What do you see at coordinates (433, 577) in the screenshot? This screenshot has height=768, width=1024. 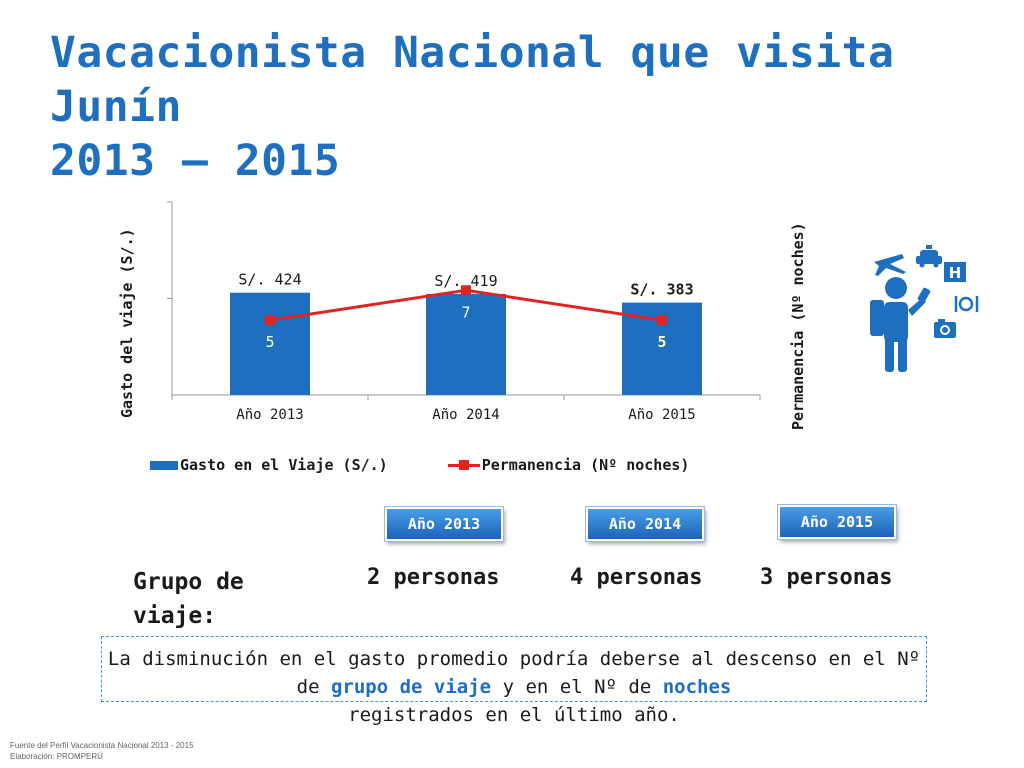 I see `group-value-2013: 2 personas` at bounding box center [433, 577].